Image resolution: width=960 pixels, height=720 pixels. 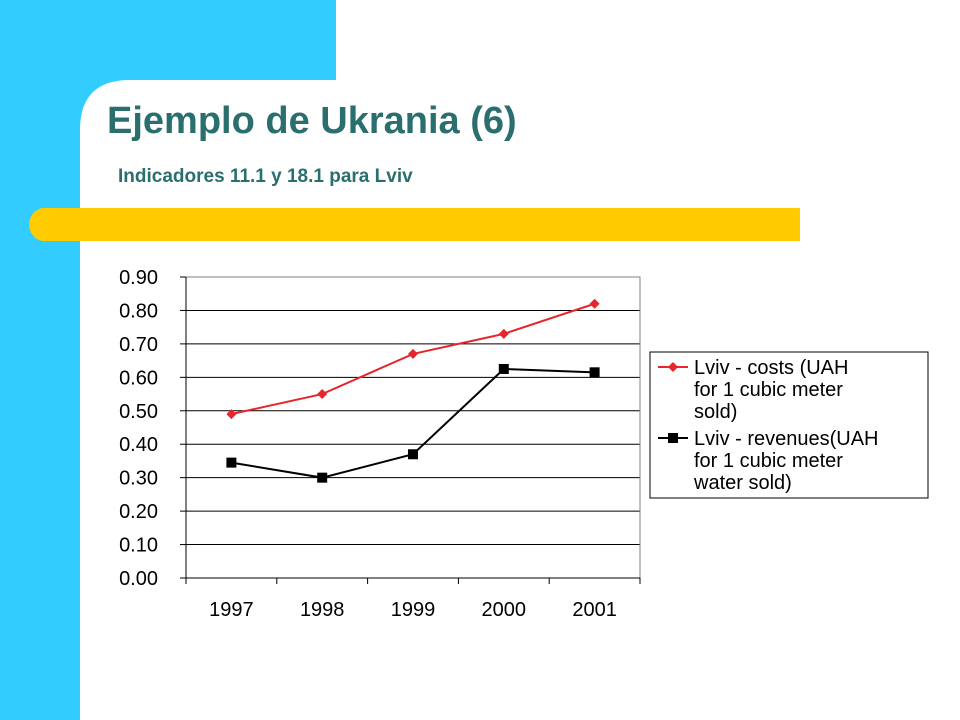 What do you see at coordinates (789, 425) in the screenshot?
I see `legend-box` at bounding box center [789, 425].